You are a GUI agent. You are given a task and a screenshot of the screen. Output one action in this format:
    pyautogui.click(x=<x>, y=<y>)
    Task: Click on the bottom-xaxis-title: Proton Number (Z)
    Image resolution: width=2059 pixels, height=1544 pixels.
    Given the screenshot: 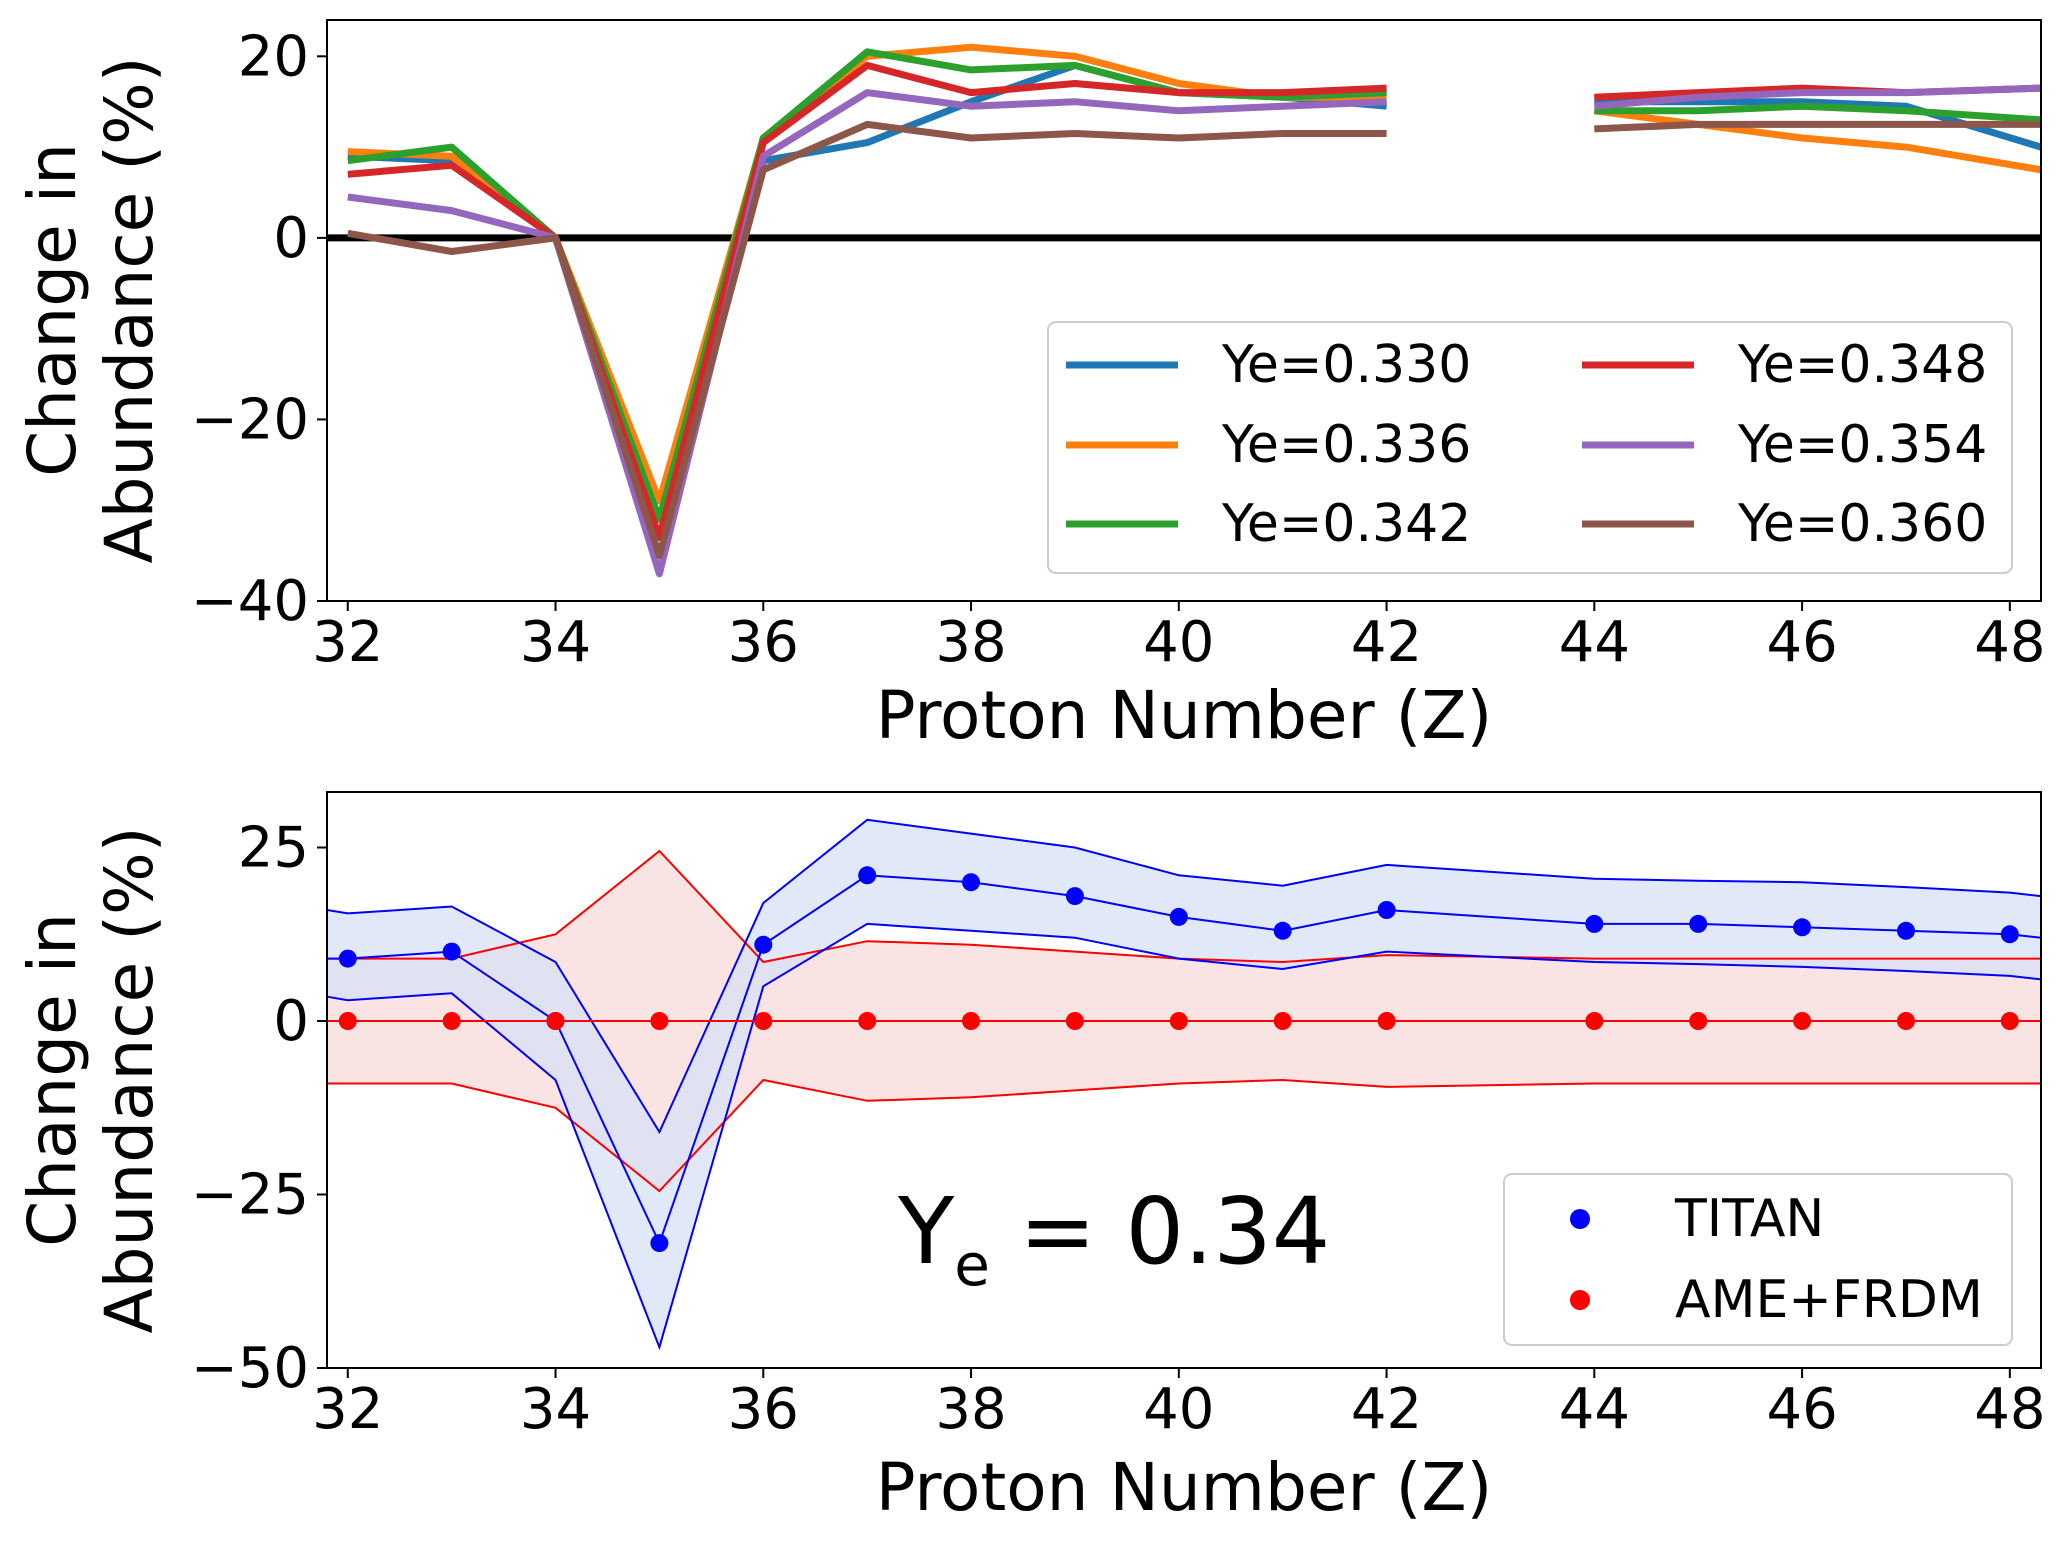 What is the action you would take?
    pyautogui.click(x=1184, y=1487)
    